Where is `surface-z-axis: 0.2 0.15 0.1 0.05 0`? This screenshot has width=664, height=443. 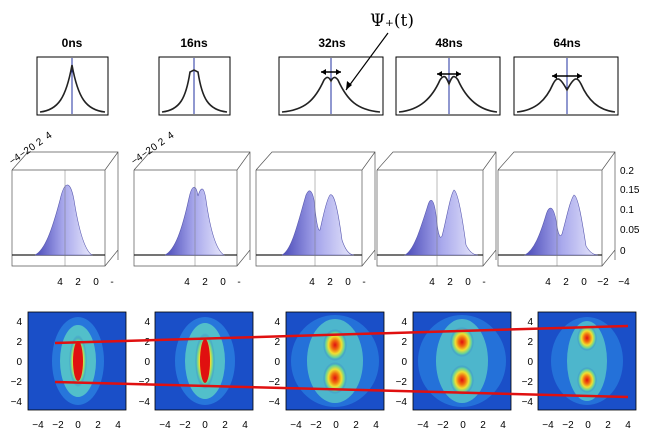
surface-z-axis: 0.2 0.15 0.1 0.05 0 is located at coordinates (630, 211).